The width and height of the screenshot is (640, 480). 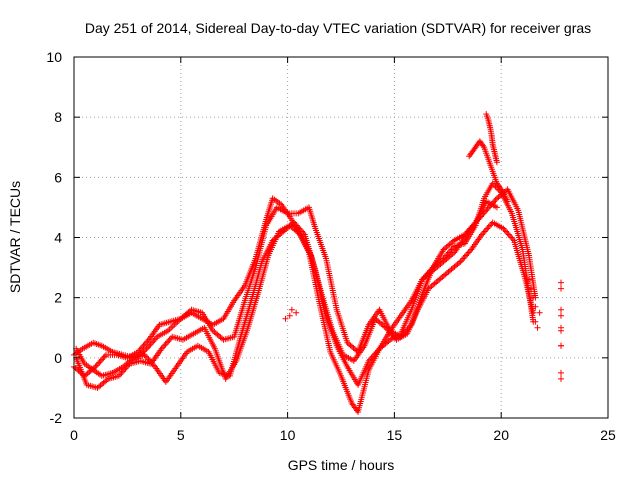 I want to click on x-axis-label: GPS time / hours, so click(x=341, y=465).